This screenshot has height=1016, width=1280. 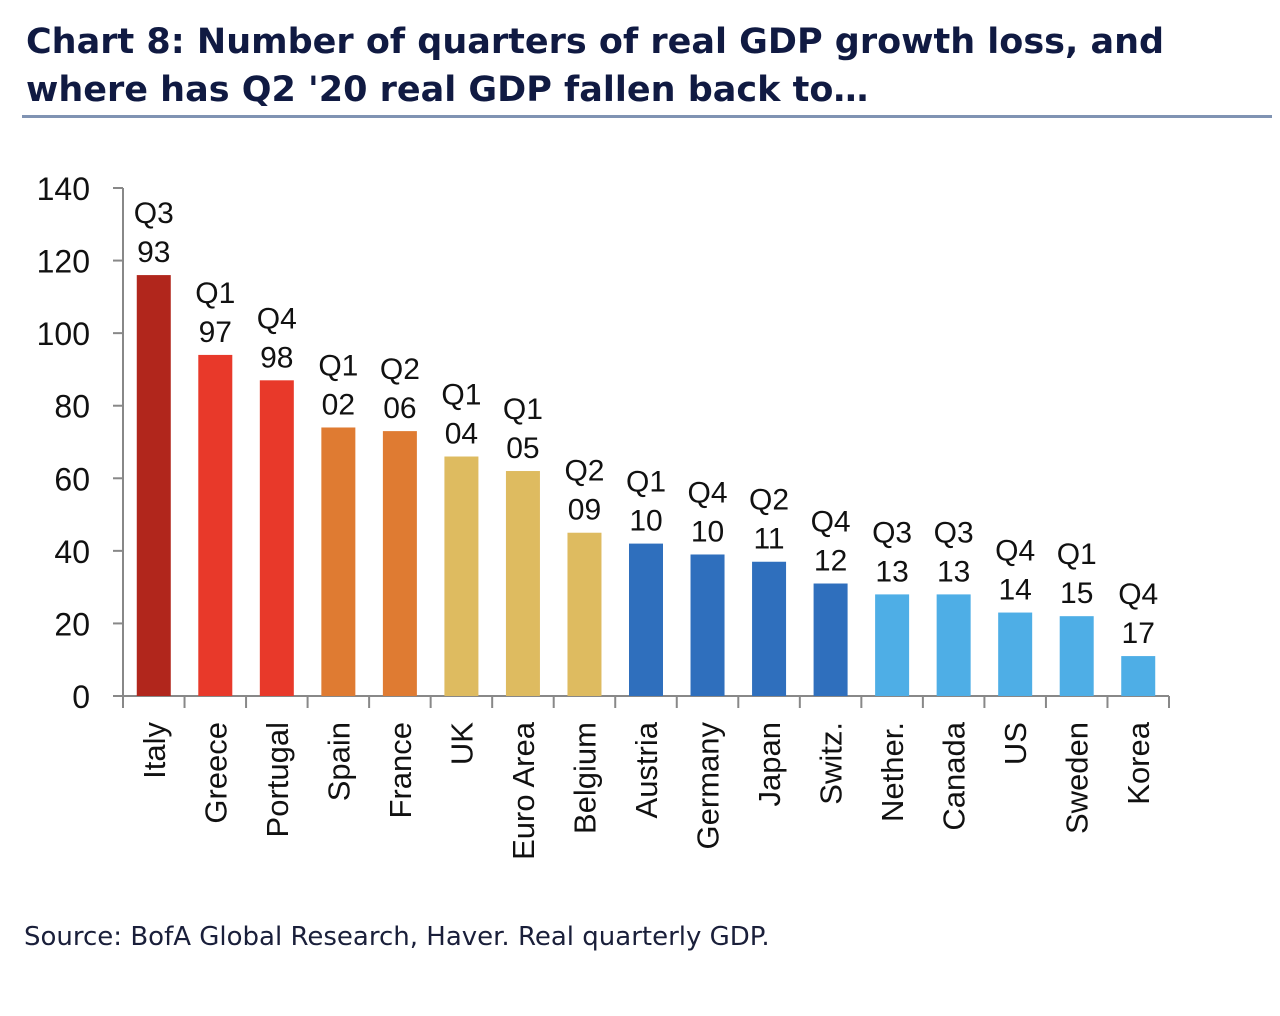 What do you see at coordinates (338, 385) in the screenshot?
I see `bar-data-label: Q1 02` at bounding box center [338, 385].